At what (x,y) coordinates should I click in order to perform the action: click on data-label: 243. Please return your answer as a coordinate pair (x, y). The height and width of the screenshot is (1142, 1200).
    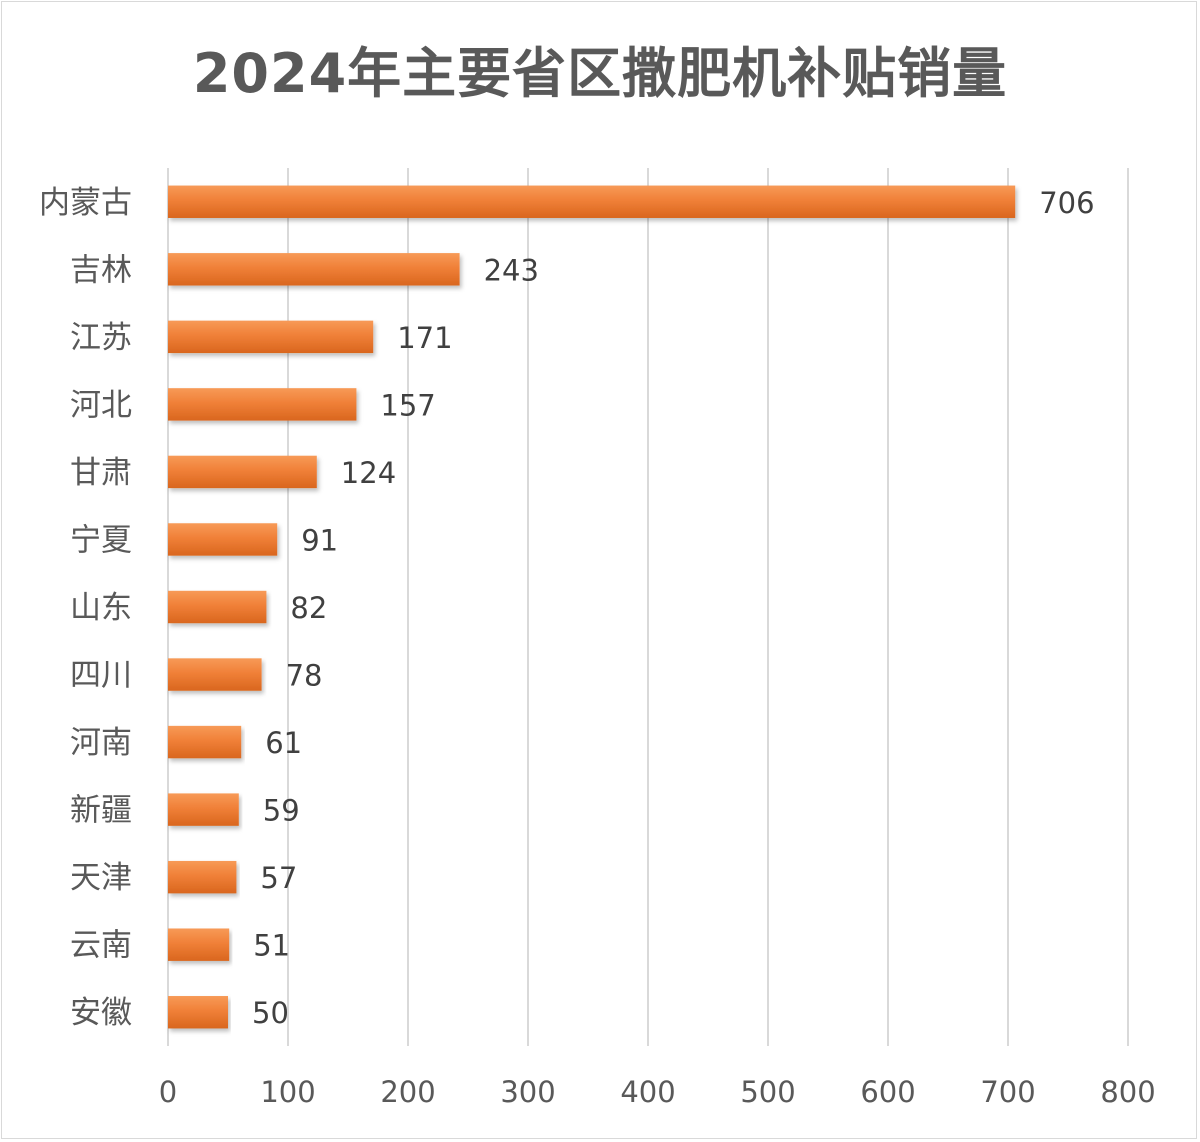
    Looking at the image, I should click on (511, 270).